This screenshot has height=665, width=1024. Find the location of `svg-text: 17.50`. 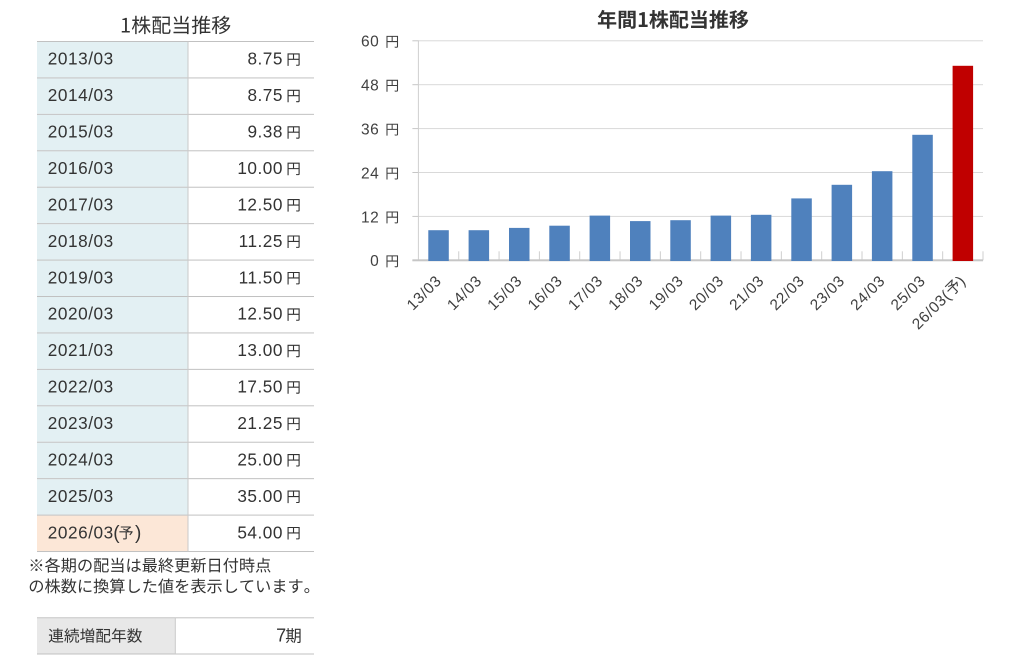

svg-text: 17.50 is located at coordinates (260, 387).